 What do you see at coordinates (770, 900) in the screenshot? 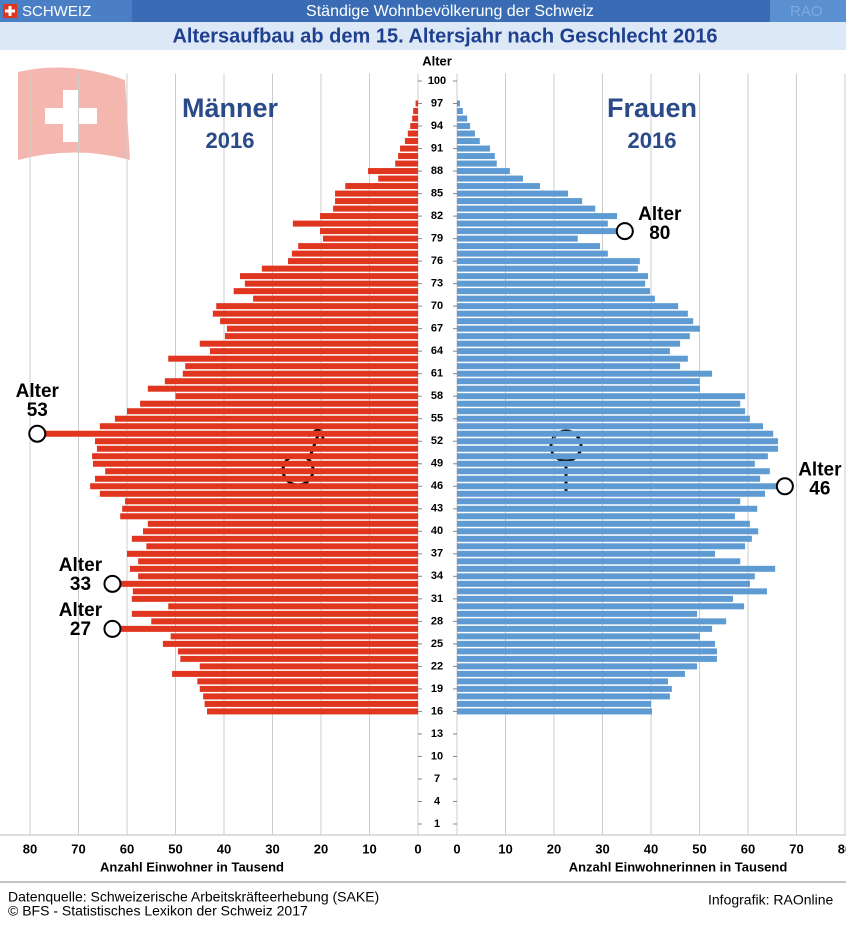
I see `footer-credit: Infografik: RAOnline` at bounding box center [770, 900].